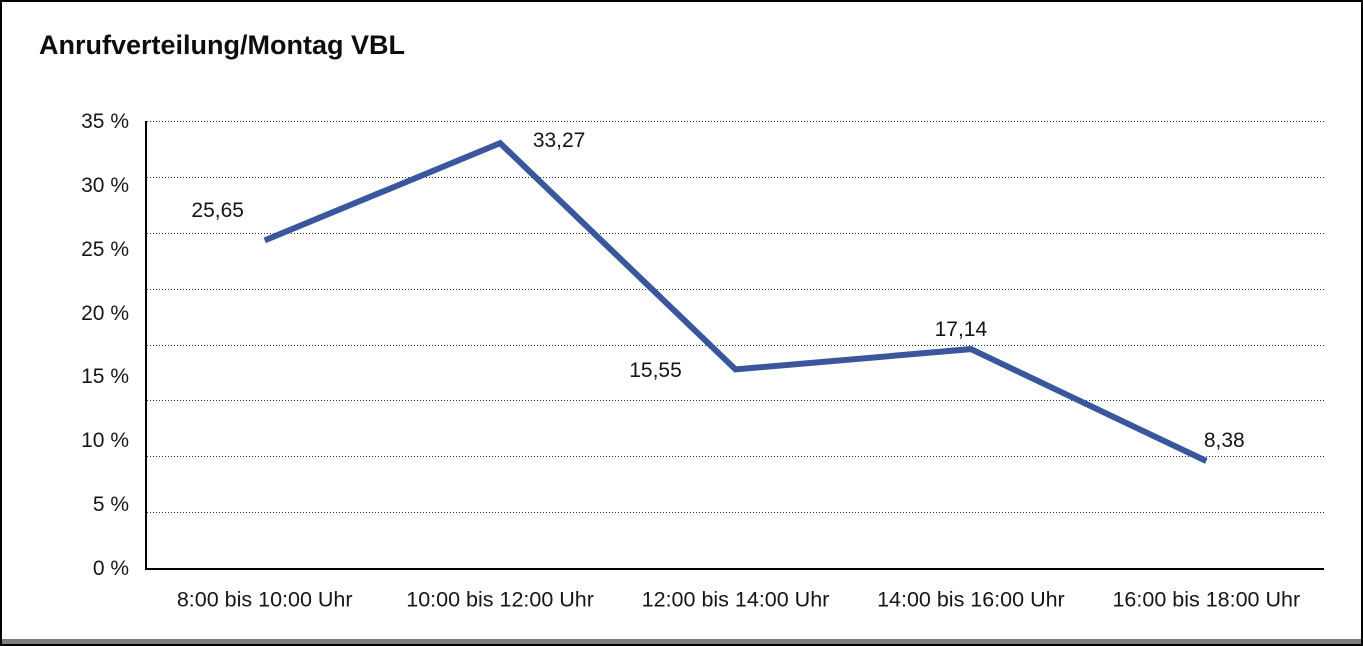 The width and height of the screenshot is (1363, 646). What do you see at coordinates (222, 45) in the screenshot?
I see `chart-title: Anrufverteilung/Montag VBL` at bounding box center [222, 45].